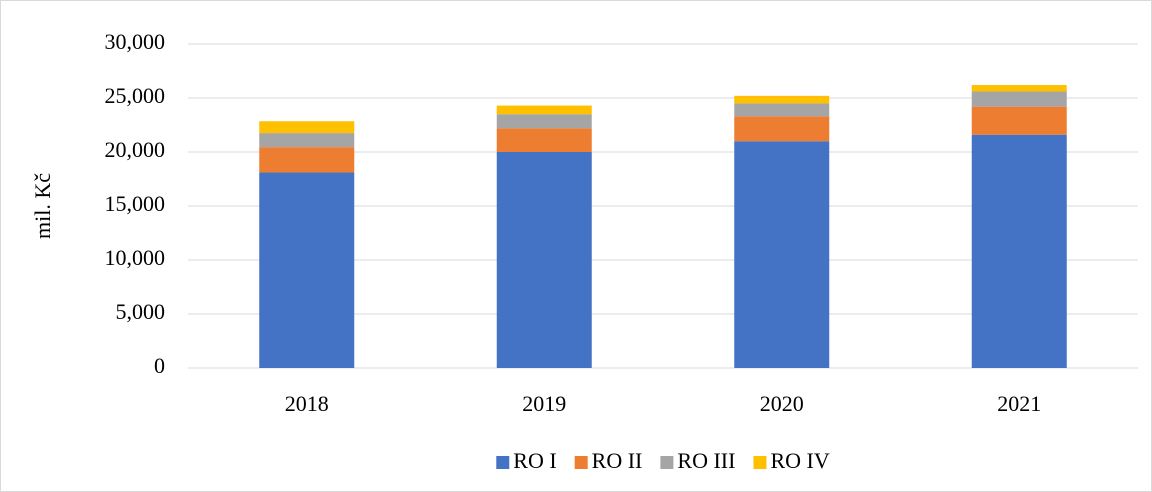  I want to click on x-tick-label: 2019, so click(544, 403).